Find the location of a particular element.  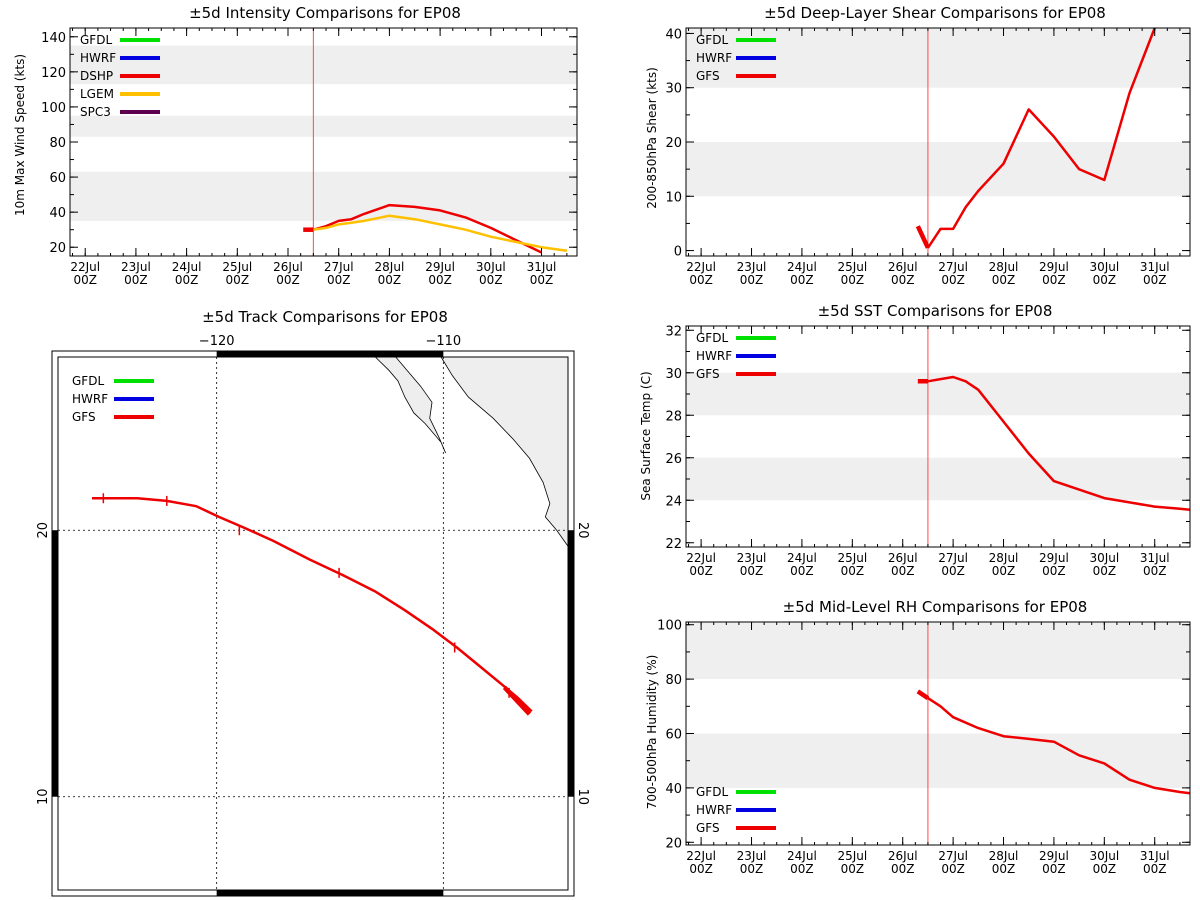

track-title: ±5d Track Comparisons for EP08 is located at coordinates (325, 317).